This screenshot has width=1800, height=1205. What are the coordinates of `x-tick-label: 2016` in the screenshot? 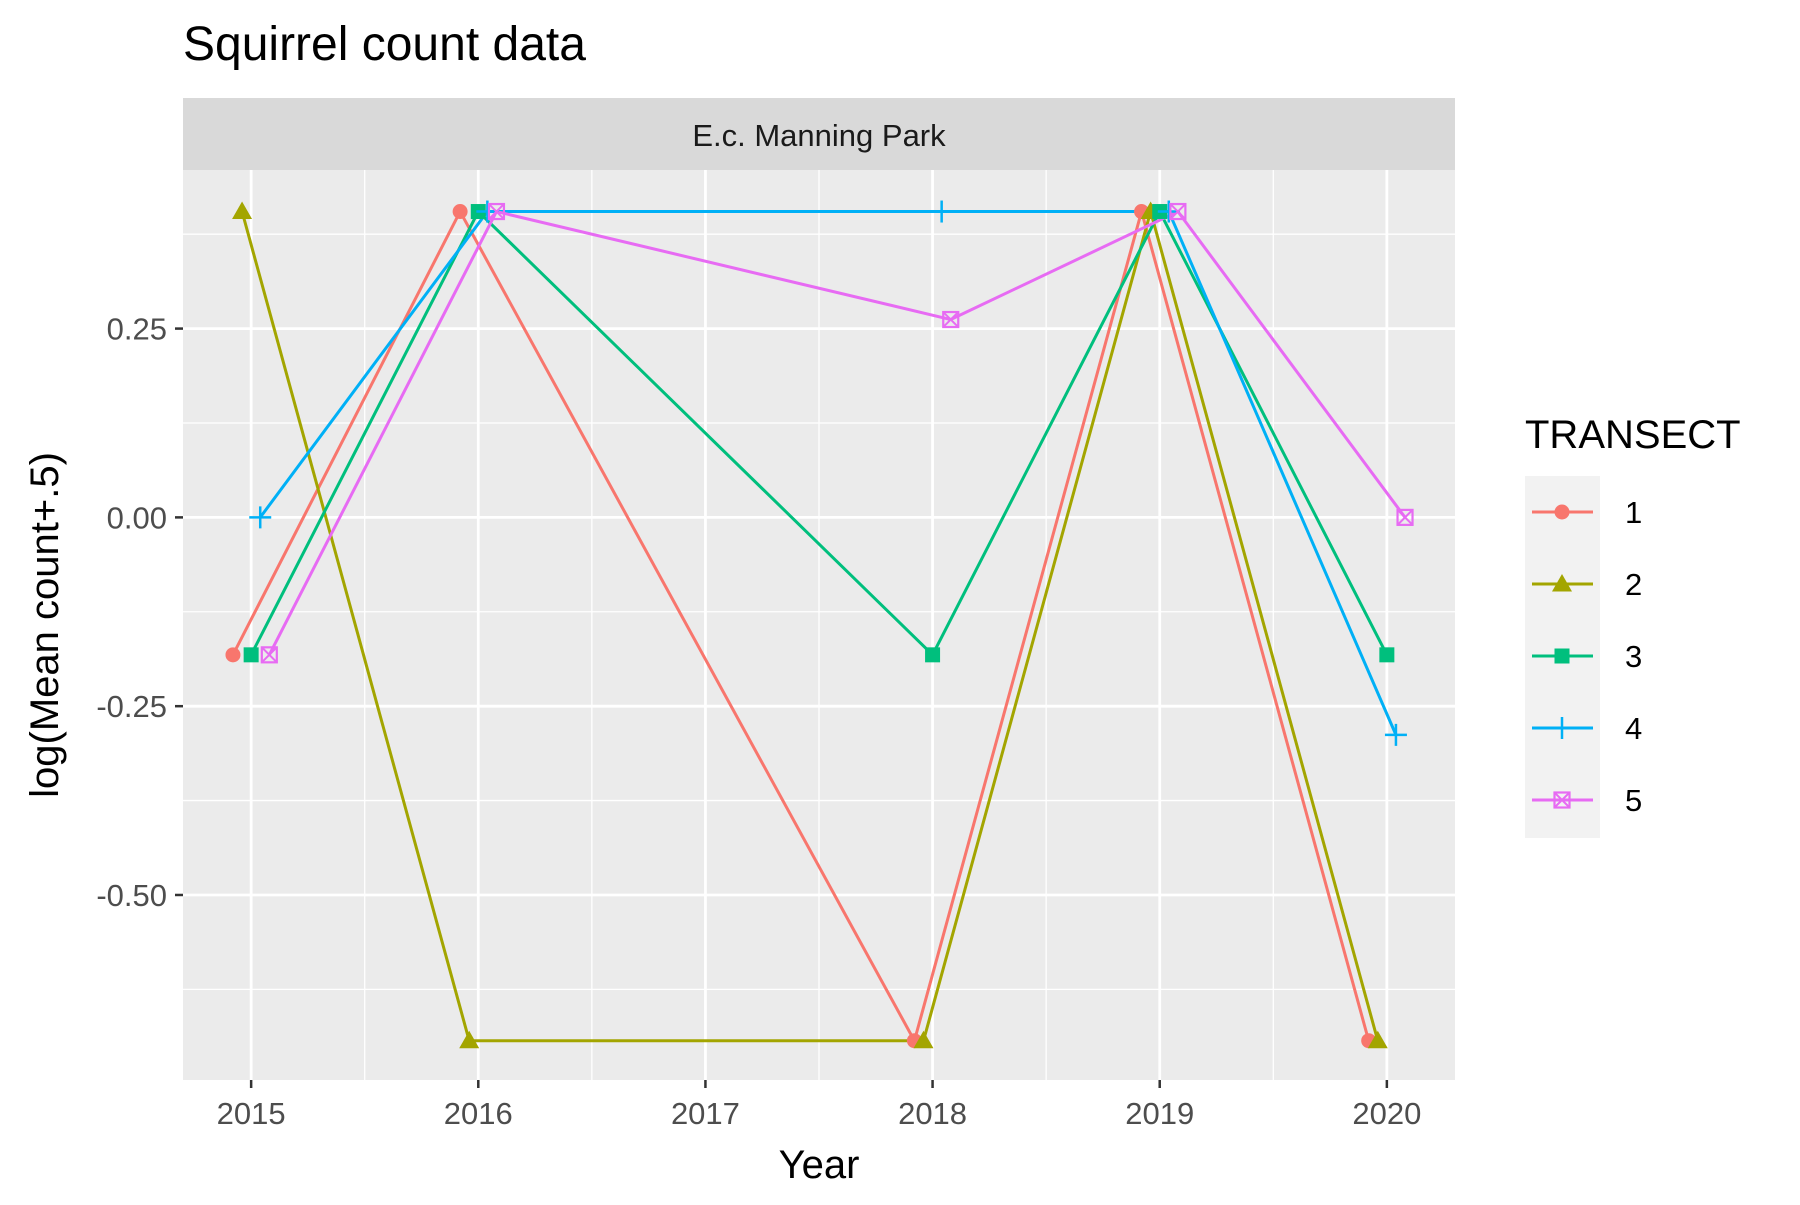 It's located at (478, 1113).